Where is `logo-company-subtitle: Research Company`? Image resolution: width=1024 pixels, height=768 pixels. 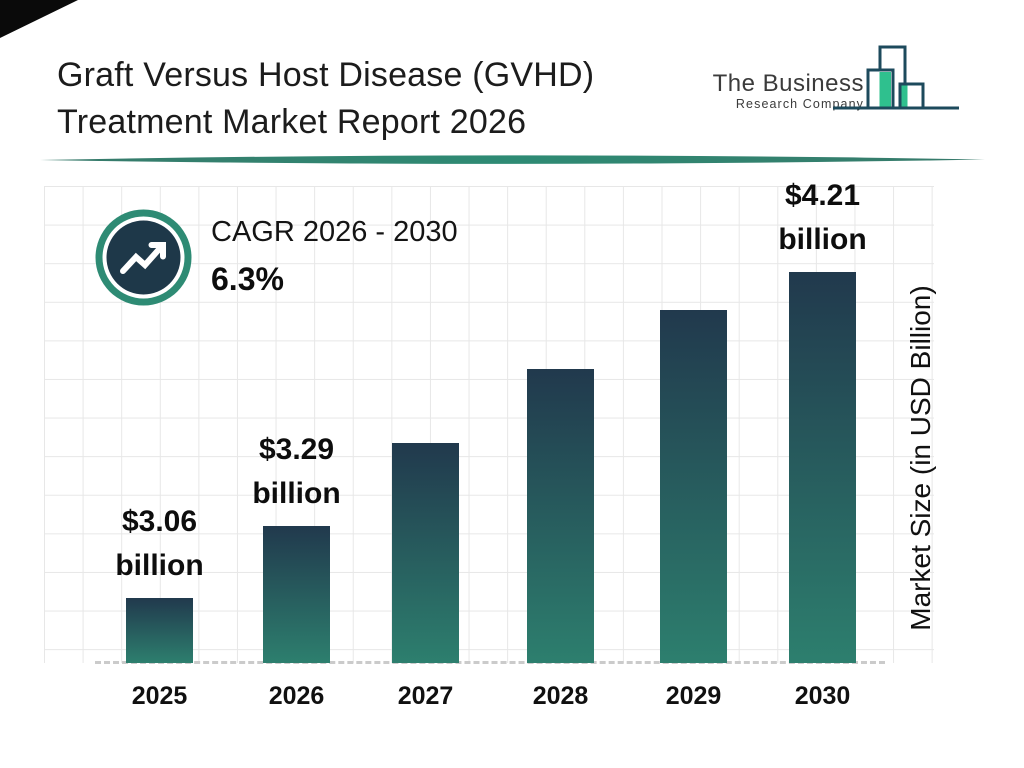
logo-company-subtitle: Research Company is located at coordinates (799, 104).